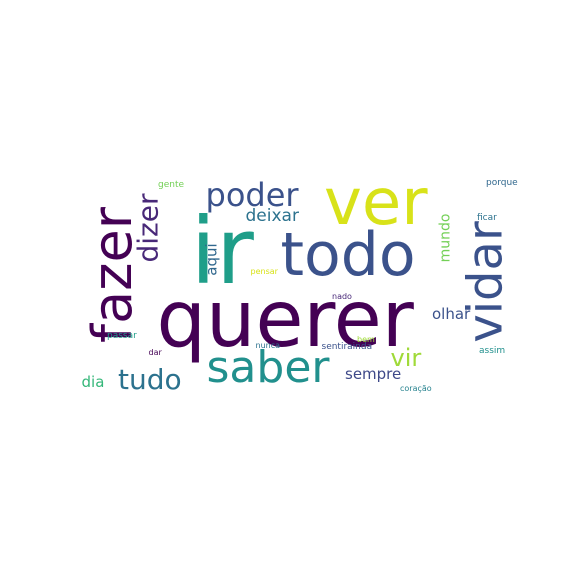 This screenshot has width=576, height=576. What do you see at coordinates (347, 346) in the screenshot?
I see `word-sentirainda: sentirainda` at bounding box center [347, 346].